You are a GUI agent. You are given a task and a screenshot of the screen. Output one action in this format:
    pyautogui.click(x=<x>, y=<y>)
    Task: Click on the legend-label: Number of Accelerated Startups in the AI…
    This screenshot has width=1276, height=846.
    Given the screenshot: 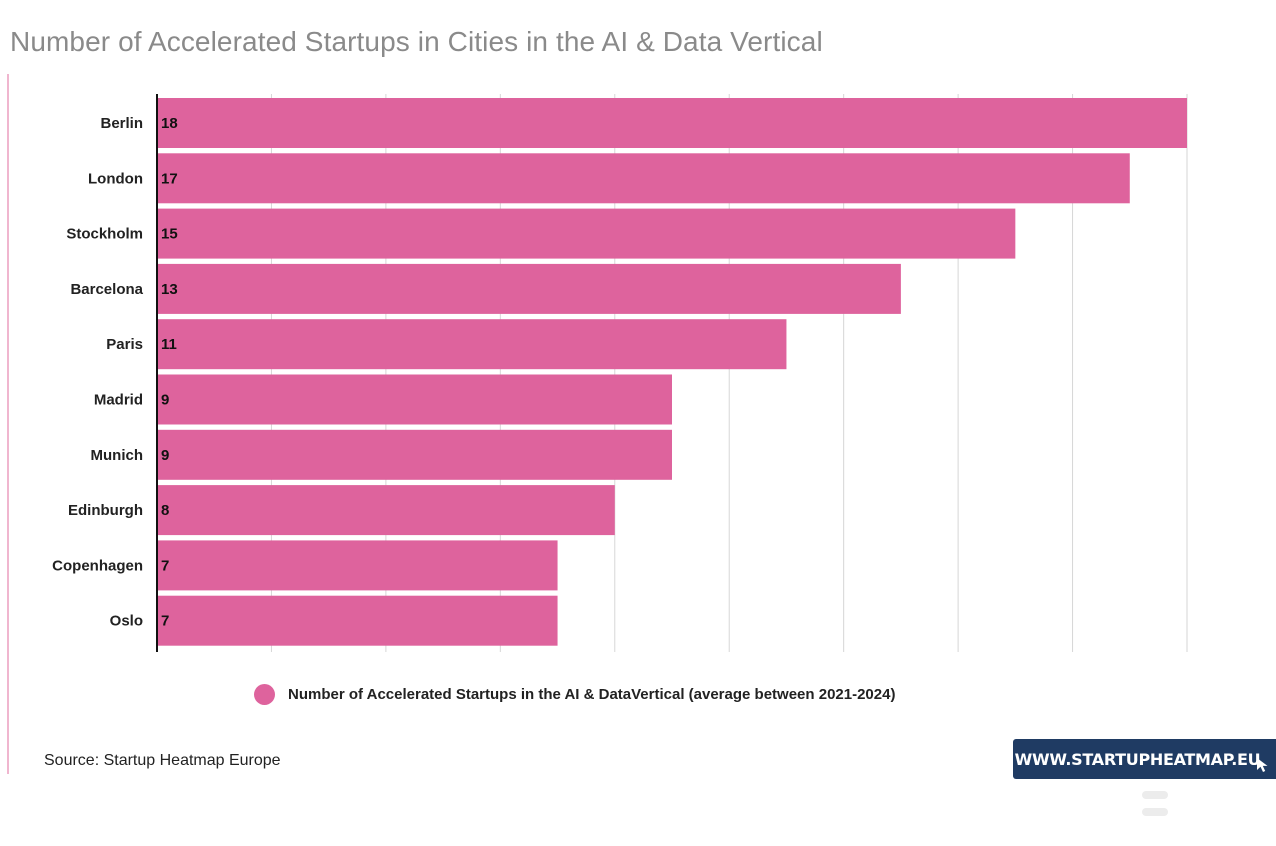 What is the action you would take?
    pyautogui.click(x=592, y=694)
    